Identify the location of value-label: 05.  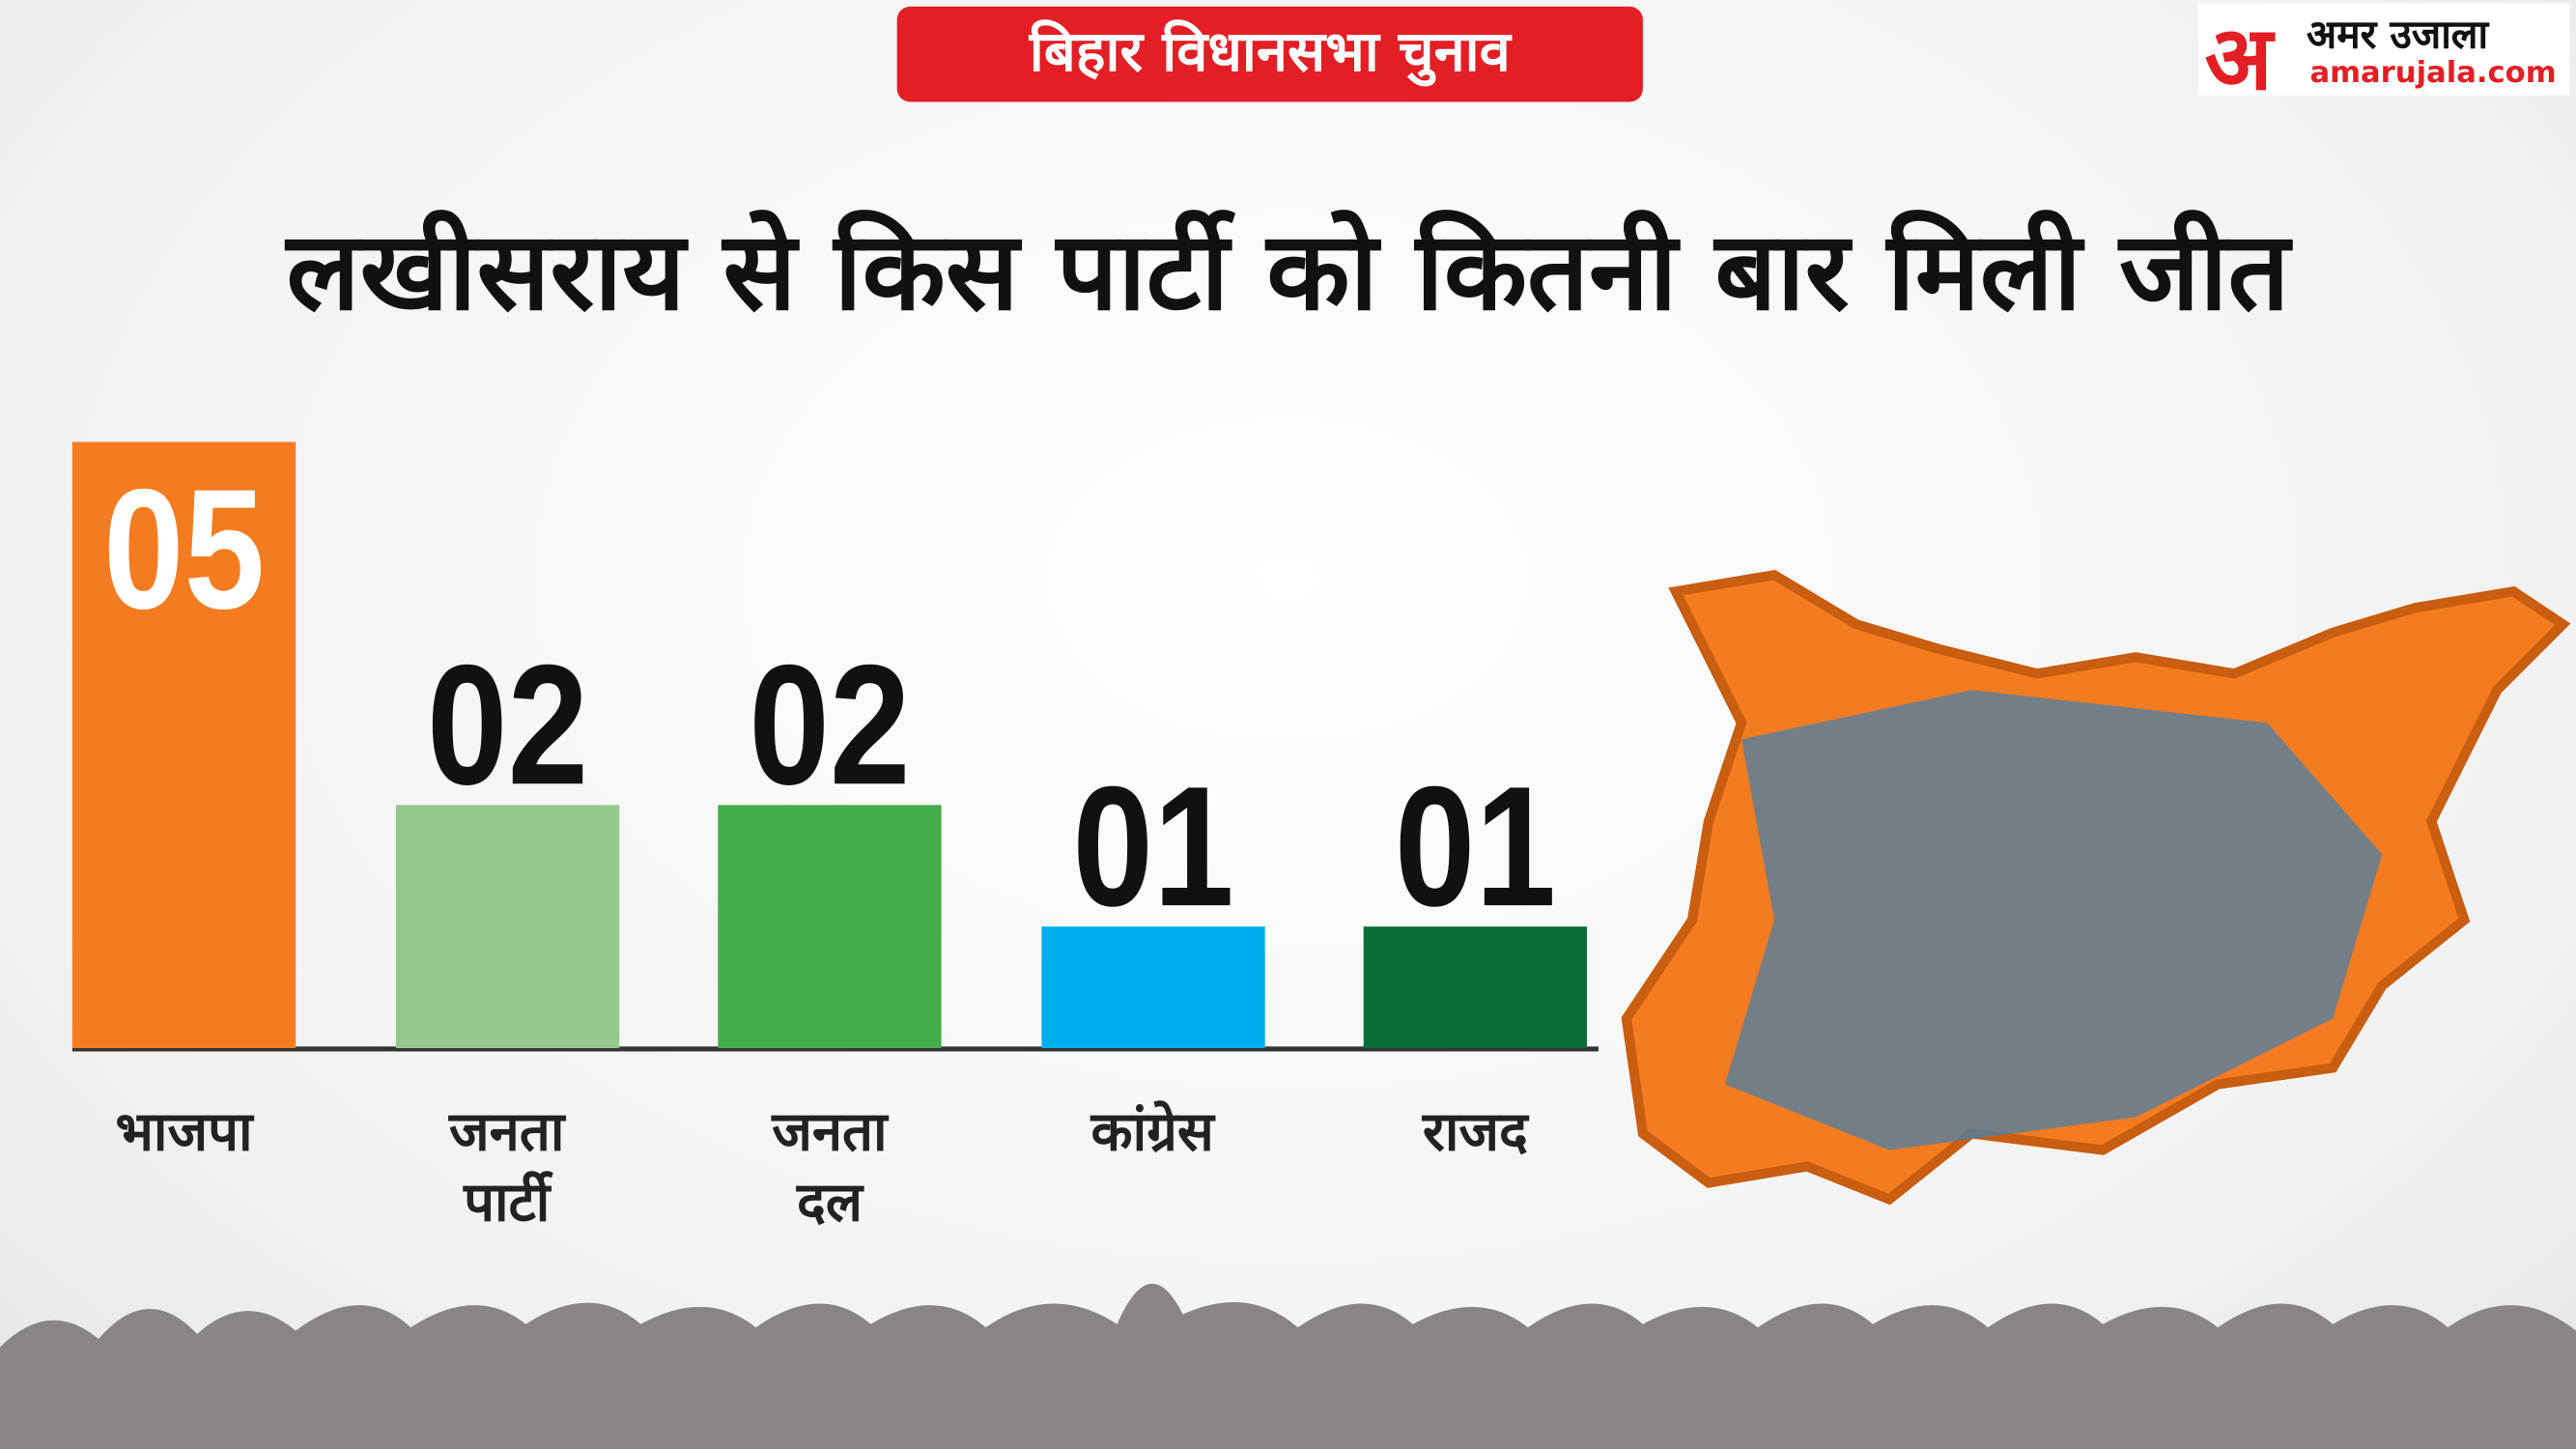
(184, 550).